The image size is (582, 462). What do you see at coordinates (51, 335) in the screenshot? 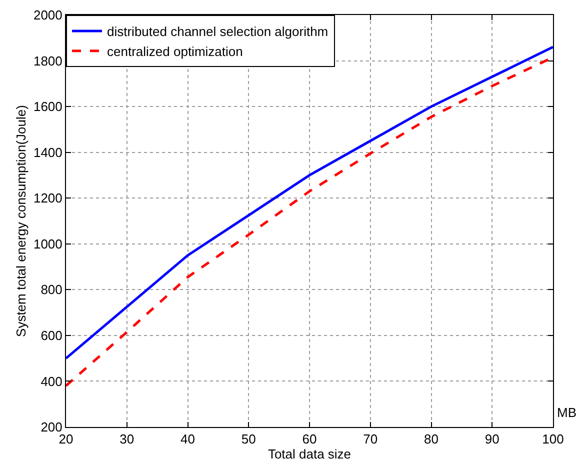
I see `y-tick-label: 600` at bounding box center [51, 335].